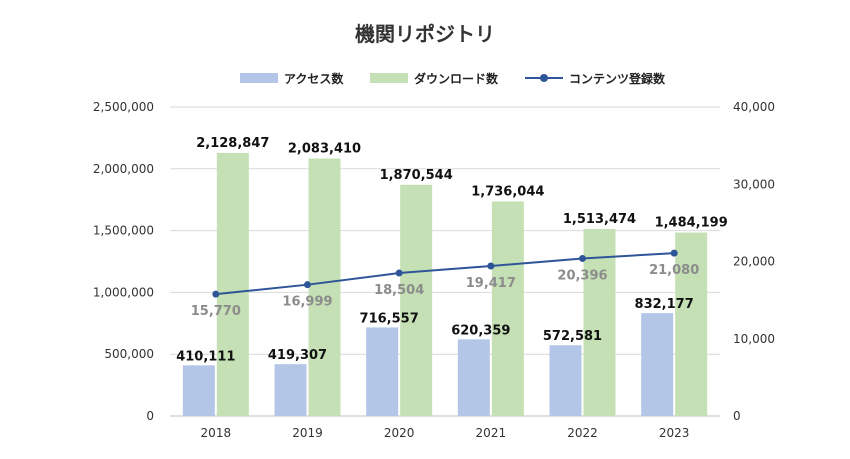 The image size is (850, 459). I want to click on legend: アクセス数 ダウンロード数 コンテンツ登録数, so click(425, 79).